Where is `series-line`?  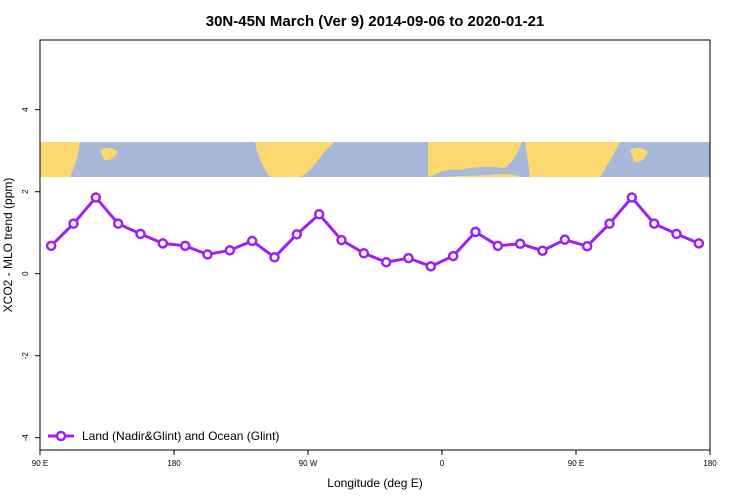 series-line is located at coordinates (375, 231).